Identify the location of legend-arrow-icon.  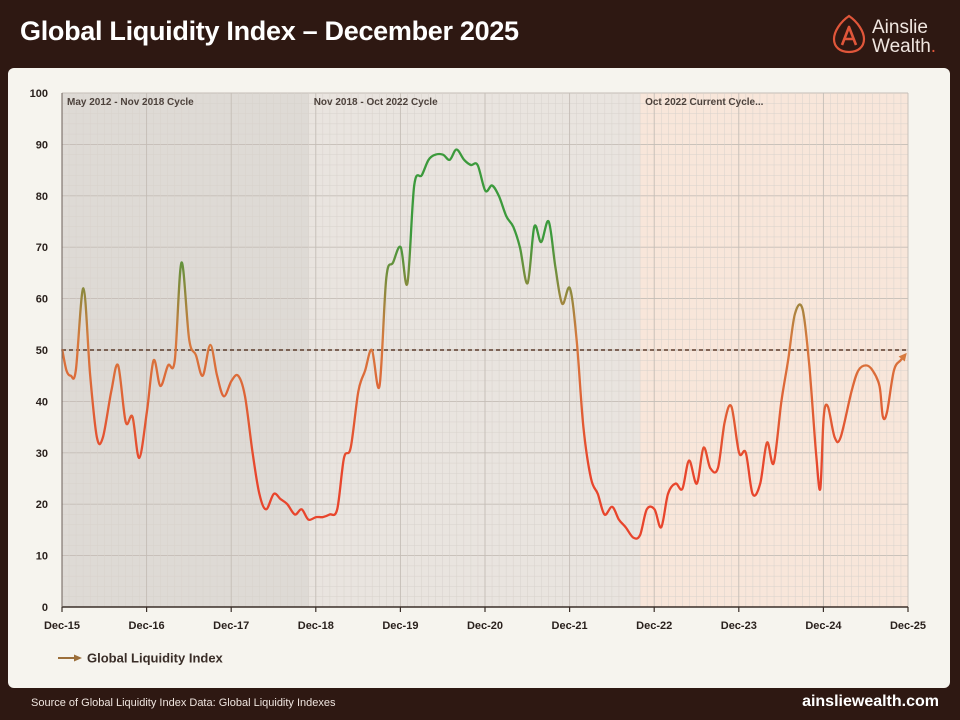
(78, 658).